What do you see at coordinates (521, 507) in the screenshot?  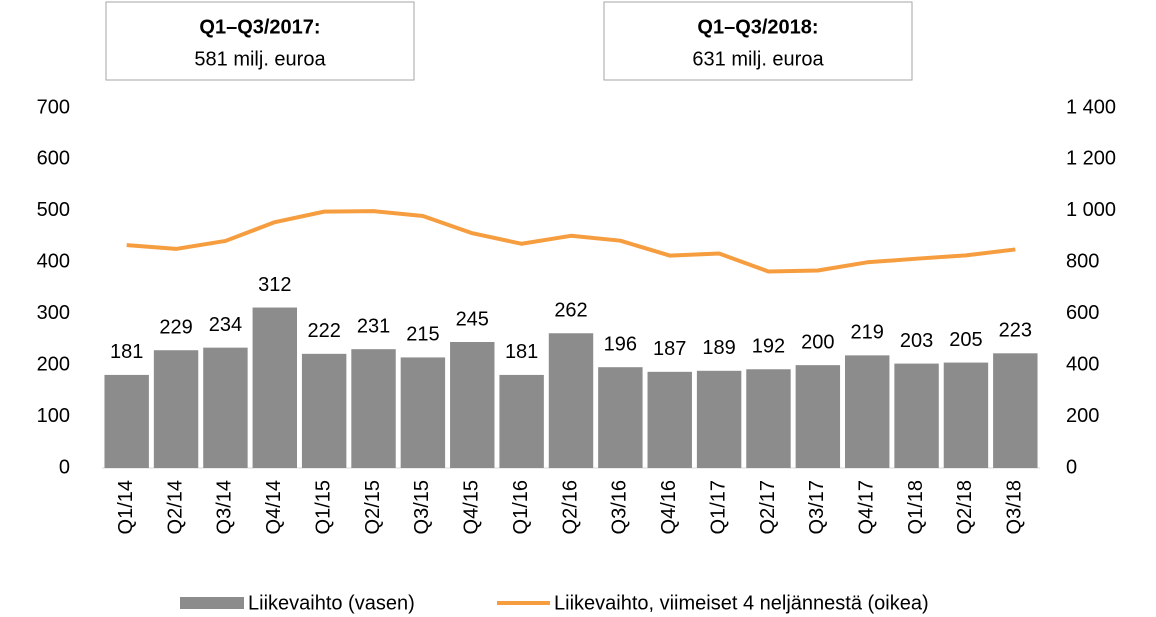 I see `x-tick-label: Q1/16` at bounding box center [521, 507].